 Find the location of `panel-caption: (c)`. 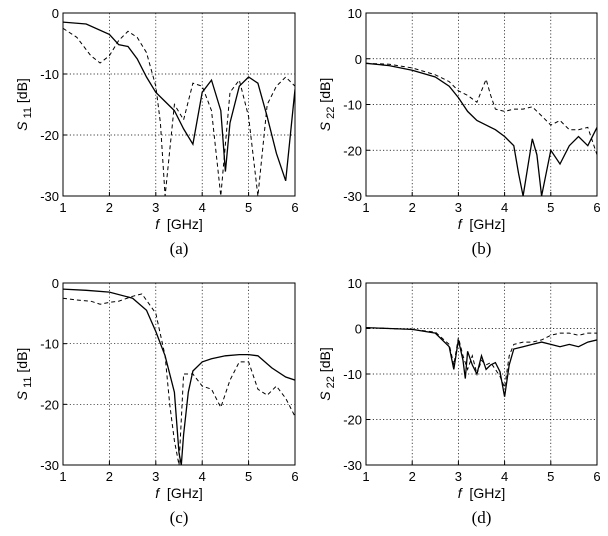

panel-caption: (c) is located at coordinates (179, 517).